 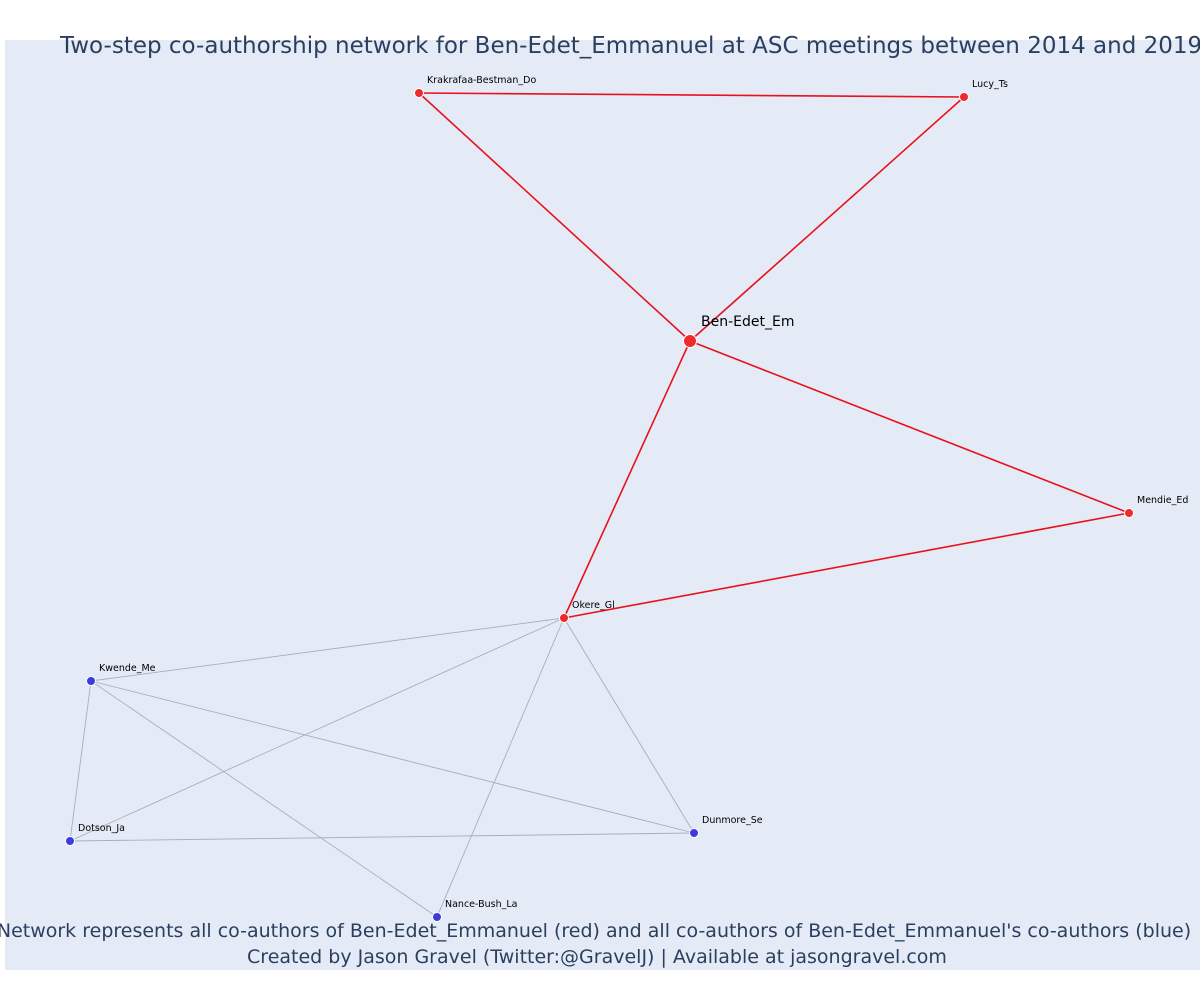 What do you see at coordinates (694, 833) in the screenshot?
I see `node-dunmore` at bounding box center [694, 833].